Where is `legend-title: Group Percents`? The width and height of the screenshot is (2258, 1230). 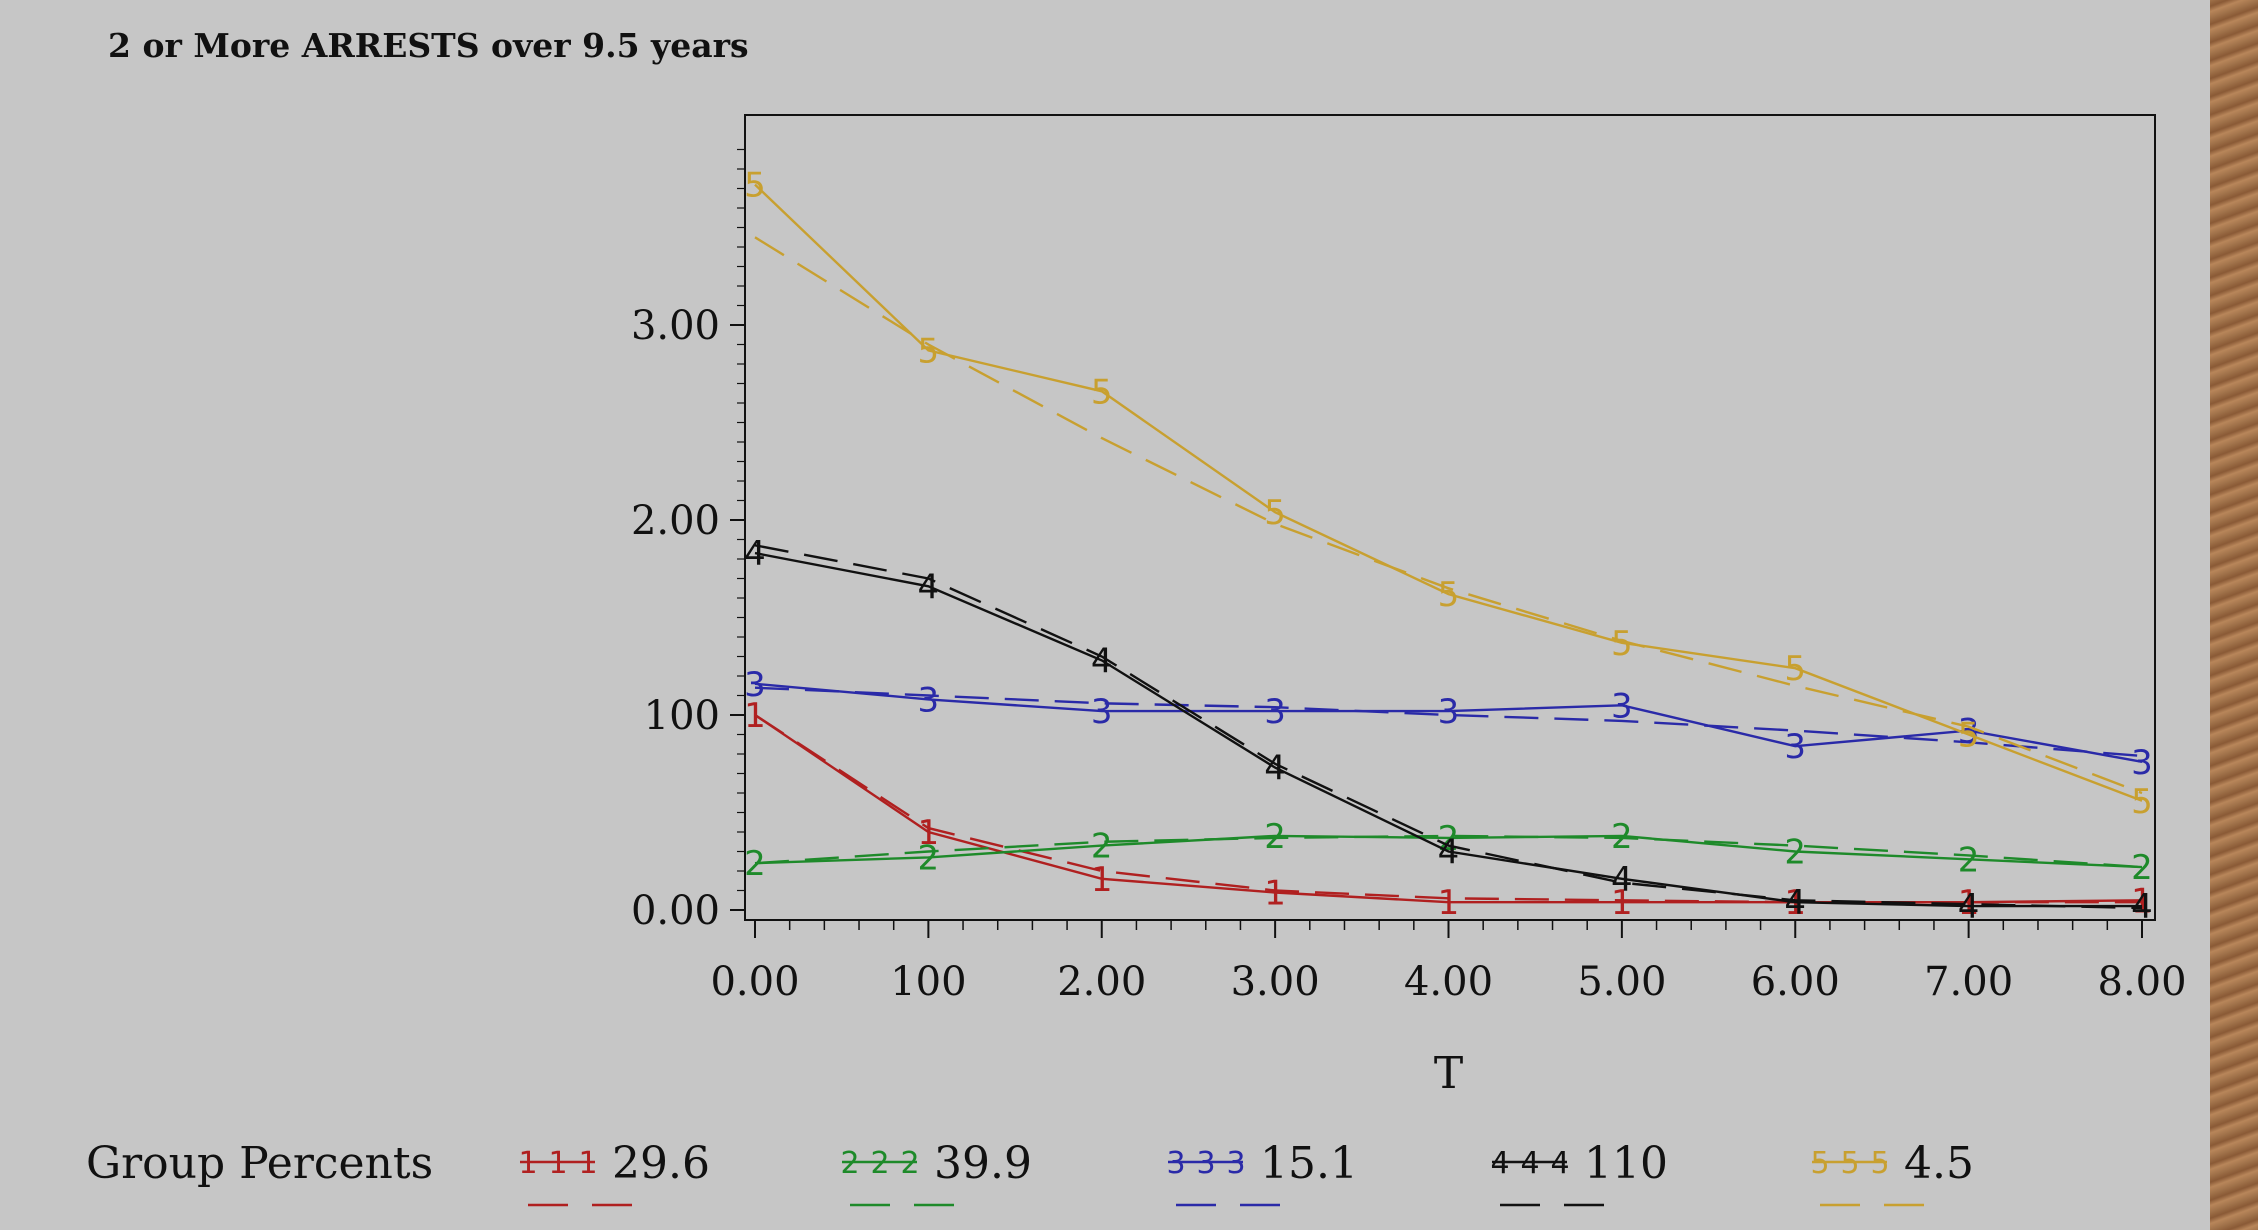 legend-title: Group Percents is located at coordinates (259, 1163).